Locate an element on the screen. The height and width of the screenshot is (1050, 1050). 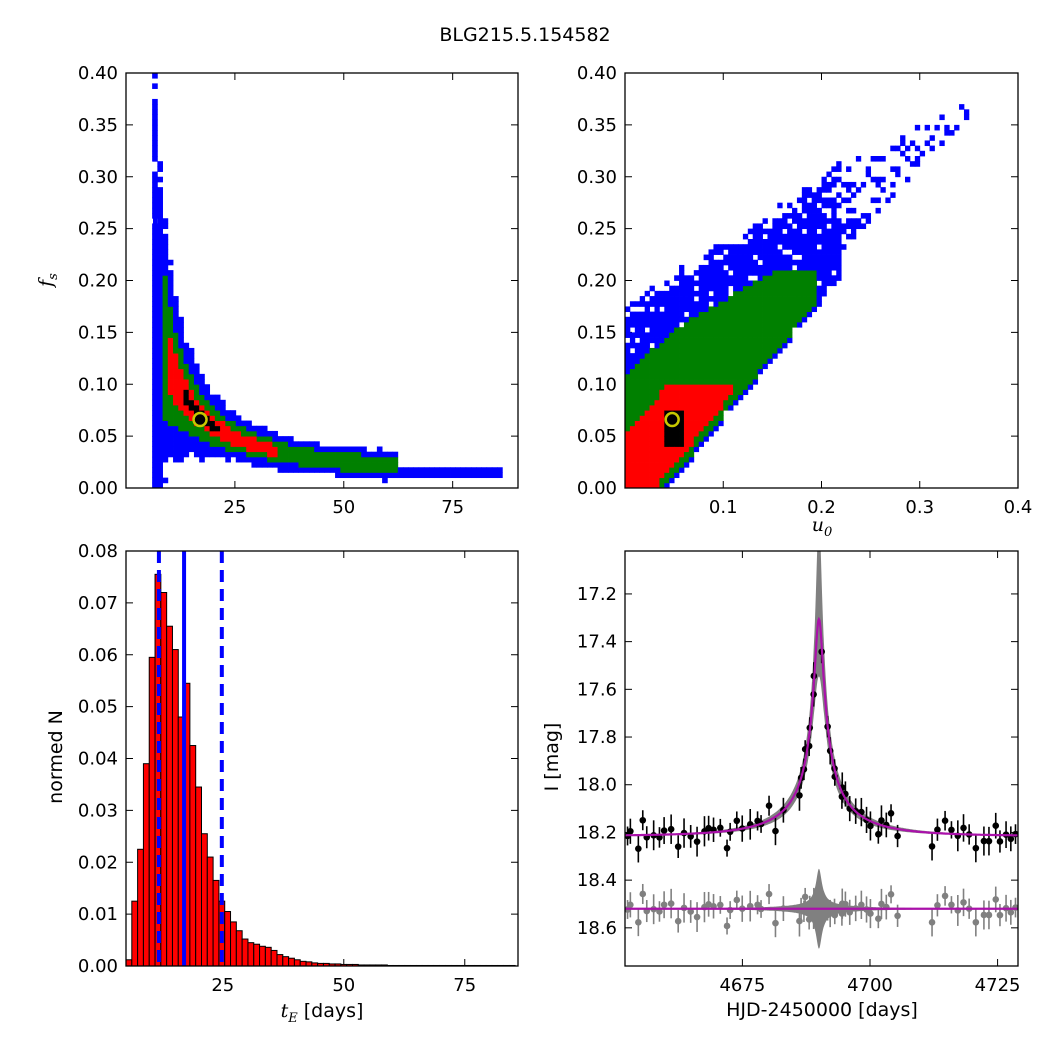
p1-ytick-label: 0.30 is located at coordinates (597, 177).